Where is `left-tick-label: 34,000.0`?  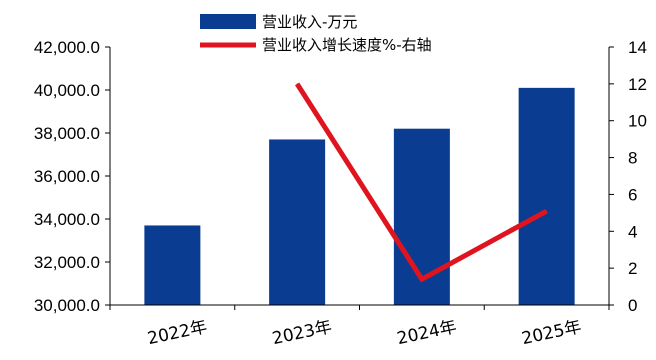 left-tick-label: 34,000.0 is located at coordinates (67, 219).